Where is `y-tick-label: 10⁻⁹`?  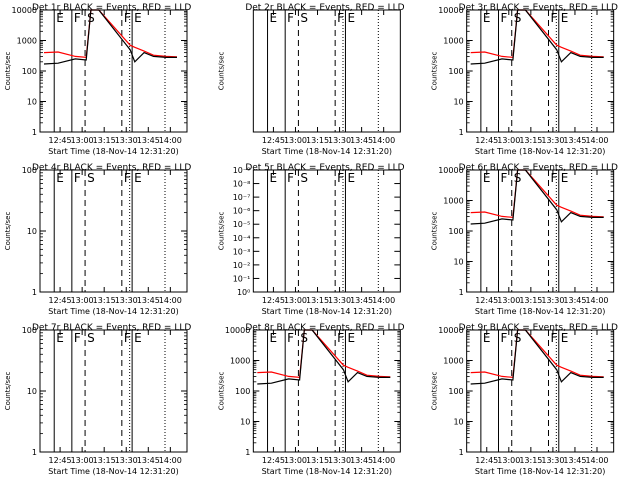 y-tick-label: 10⁻⁹ is located at coordinates (242, 170).